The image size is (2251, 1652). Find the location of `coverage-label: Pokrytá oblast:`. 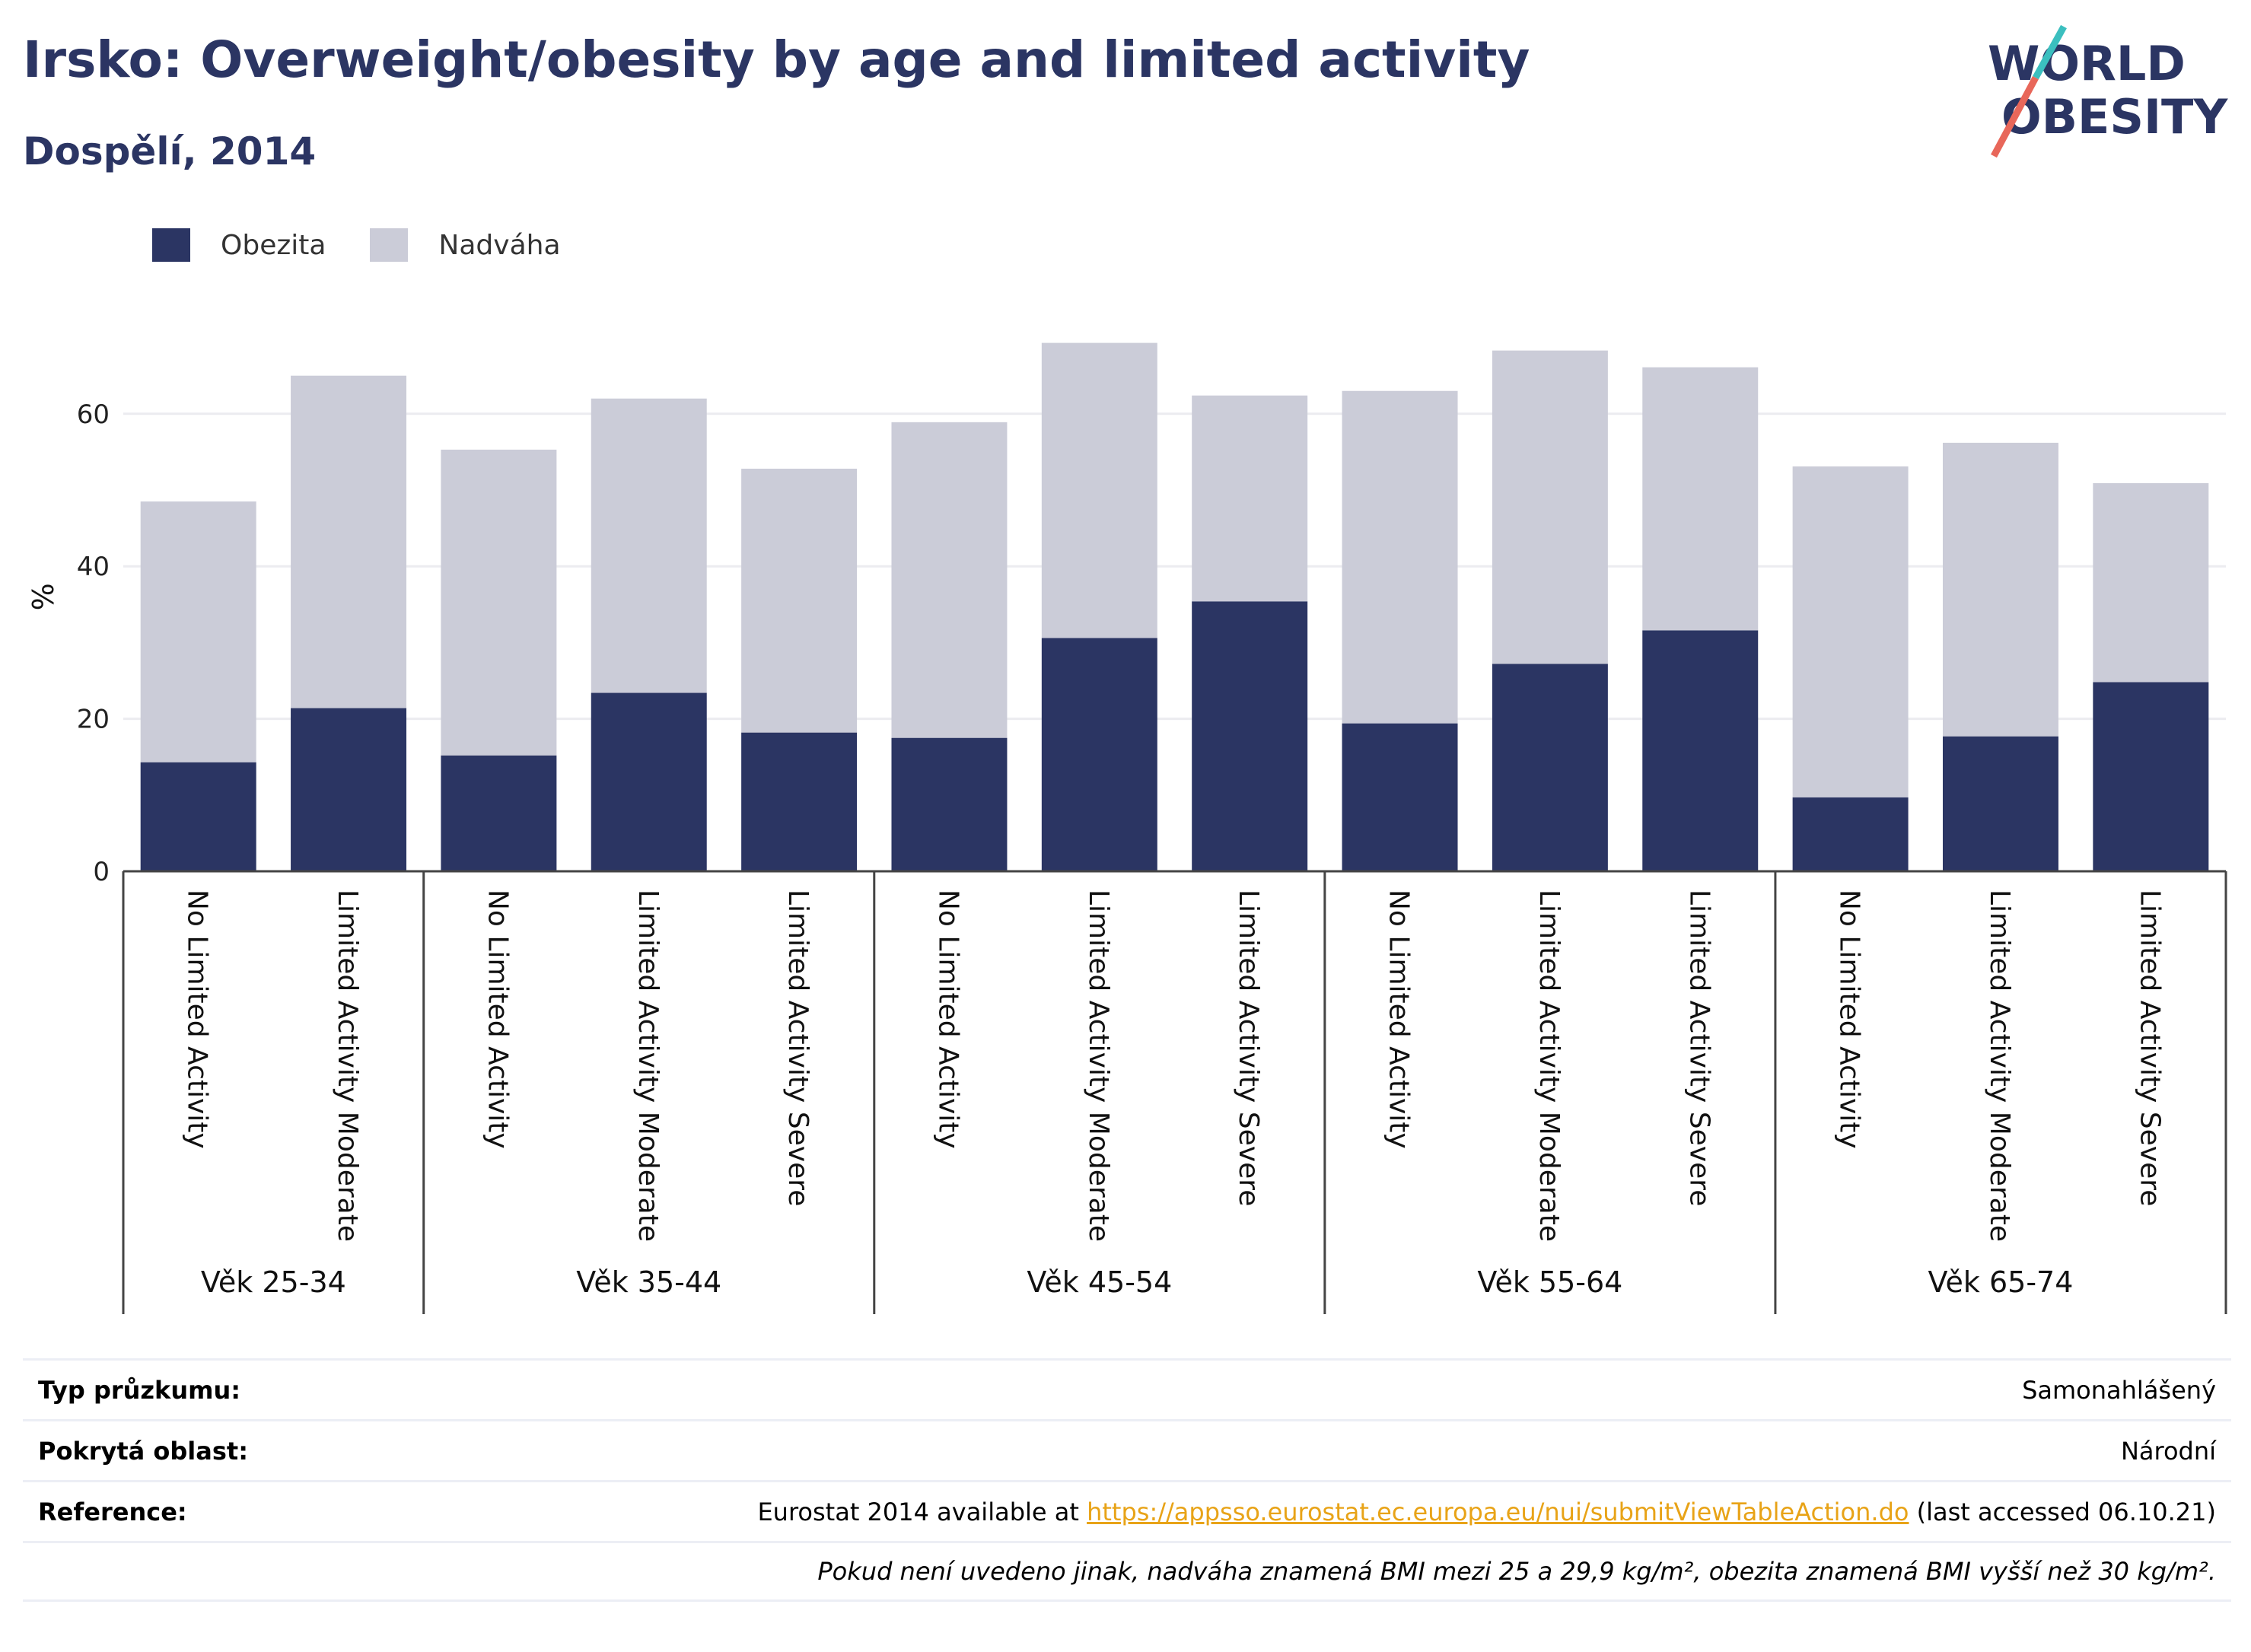

coverage-label: Pokrytá oblast: is located at coordinates (143, 1451).